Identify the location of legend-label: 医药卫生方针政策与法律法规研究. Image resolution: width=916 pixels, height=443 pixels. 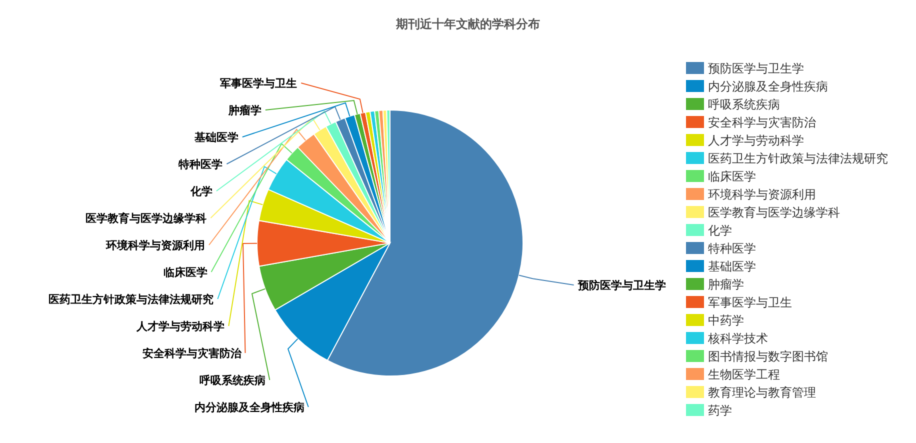
(798, 159).